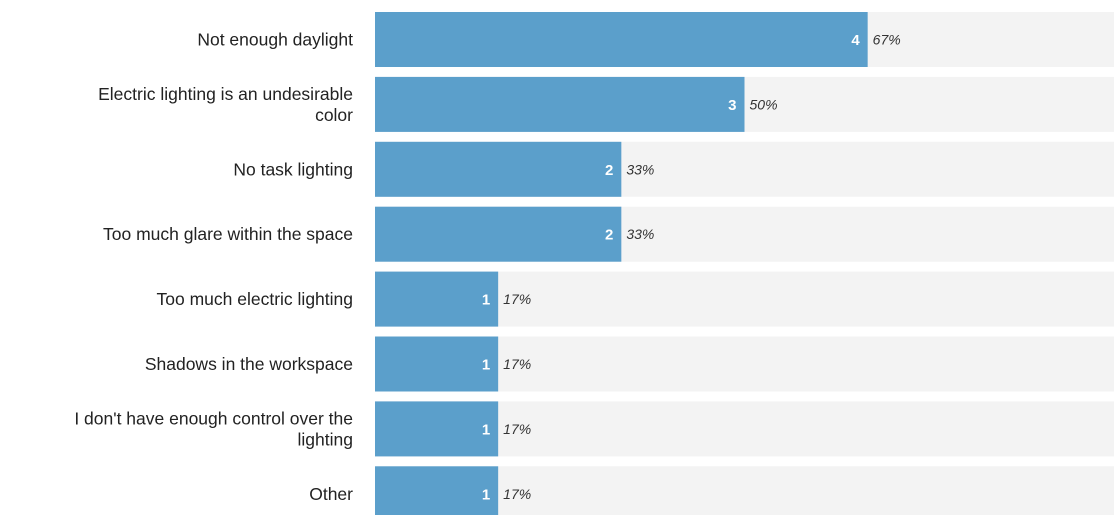  I want to click on category-label: No task lighting, so click(293, 169).